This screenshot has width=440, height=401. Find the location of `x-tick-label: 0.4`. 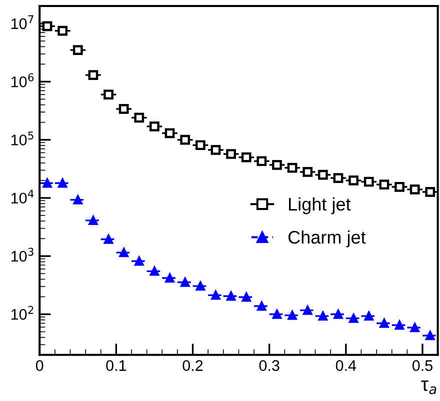

x-tick-label: 0.4 is located at coordinates (346, 365).